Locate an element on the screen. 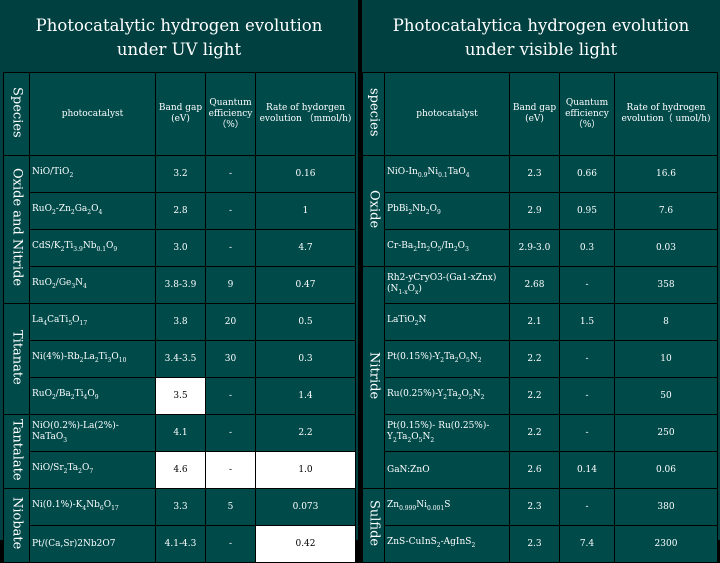 This screenshot has width=720, height=563. table-row: Titanate La4CaTi5O17 3.8 20 0.5 is located at coordinates (179, 359).